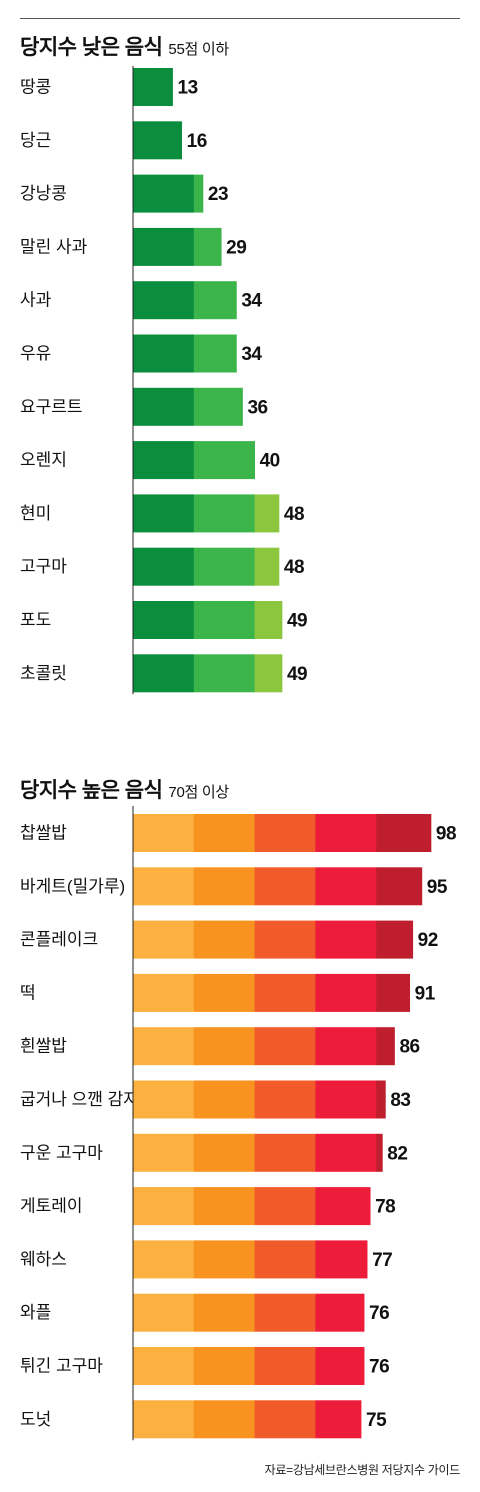  What do you see at coordinates (446, 834) in the screenshot?
I see `high-value-label: 98` at bounding box center [446, 834].